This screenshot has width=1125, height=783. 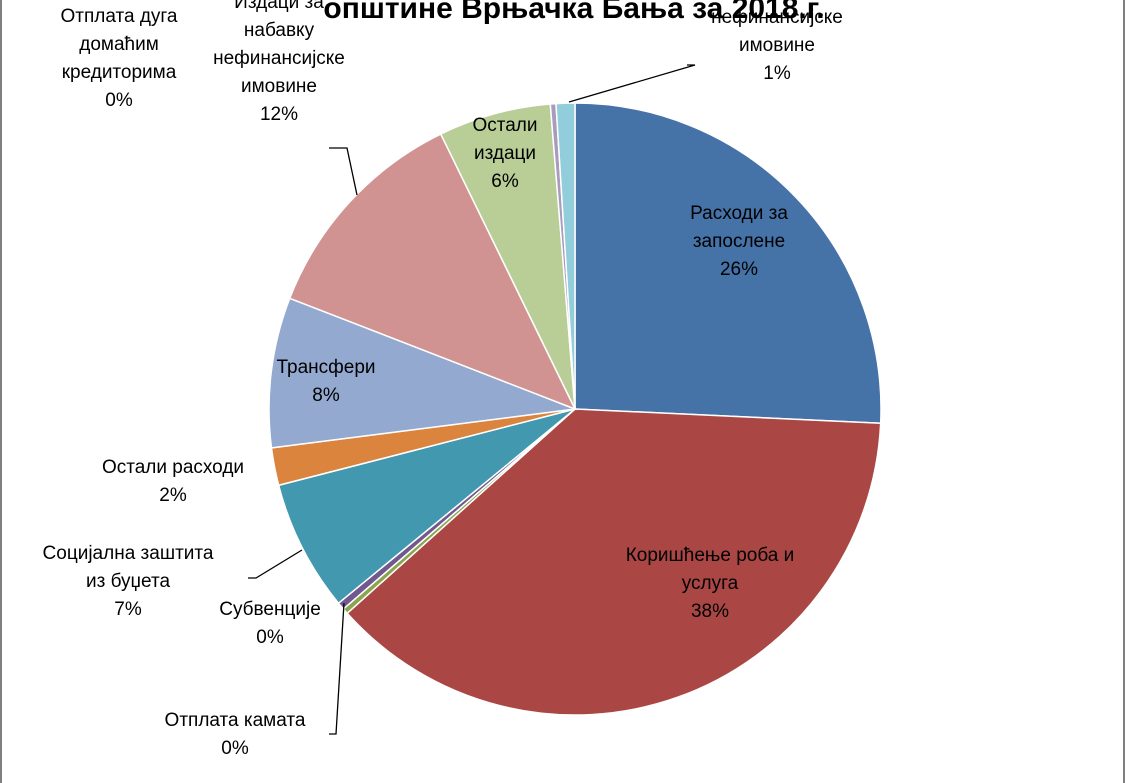 I want to click on data-label-социјална-заштита-из-буџета: Социјална заштита из буџета 7%, so click(x=128, y=581).